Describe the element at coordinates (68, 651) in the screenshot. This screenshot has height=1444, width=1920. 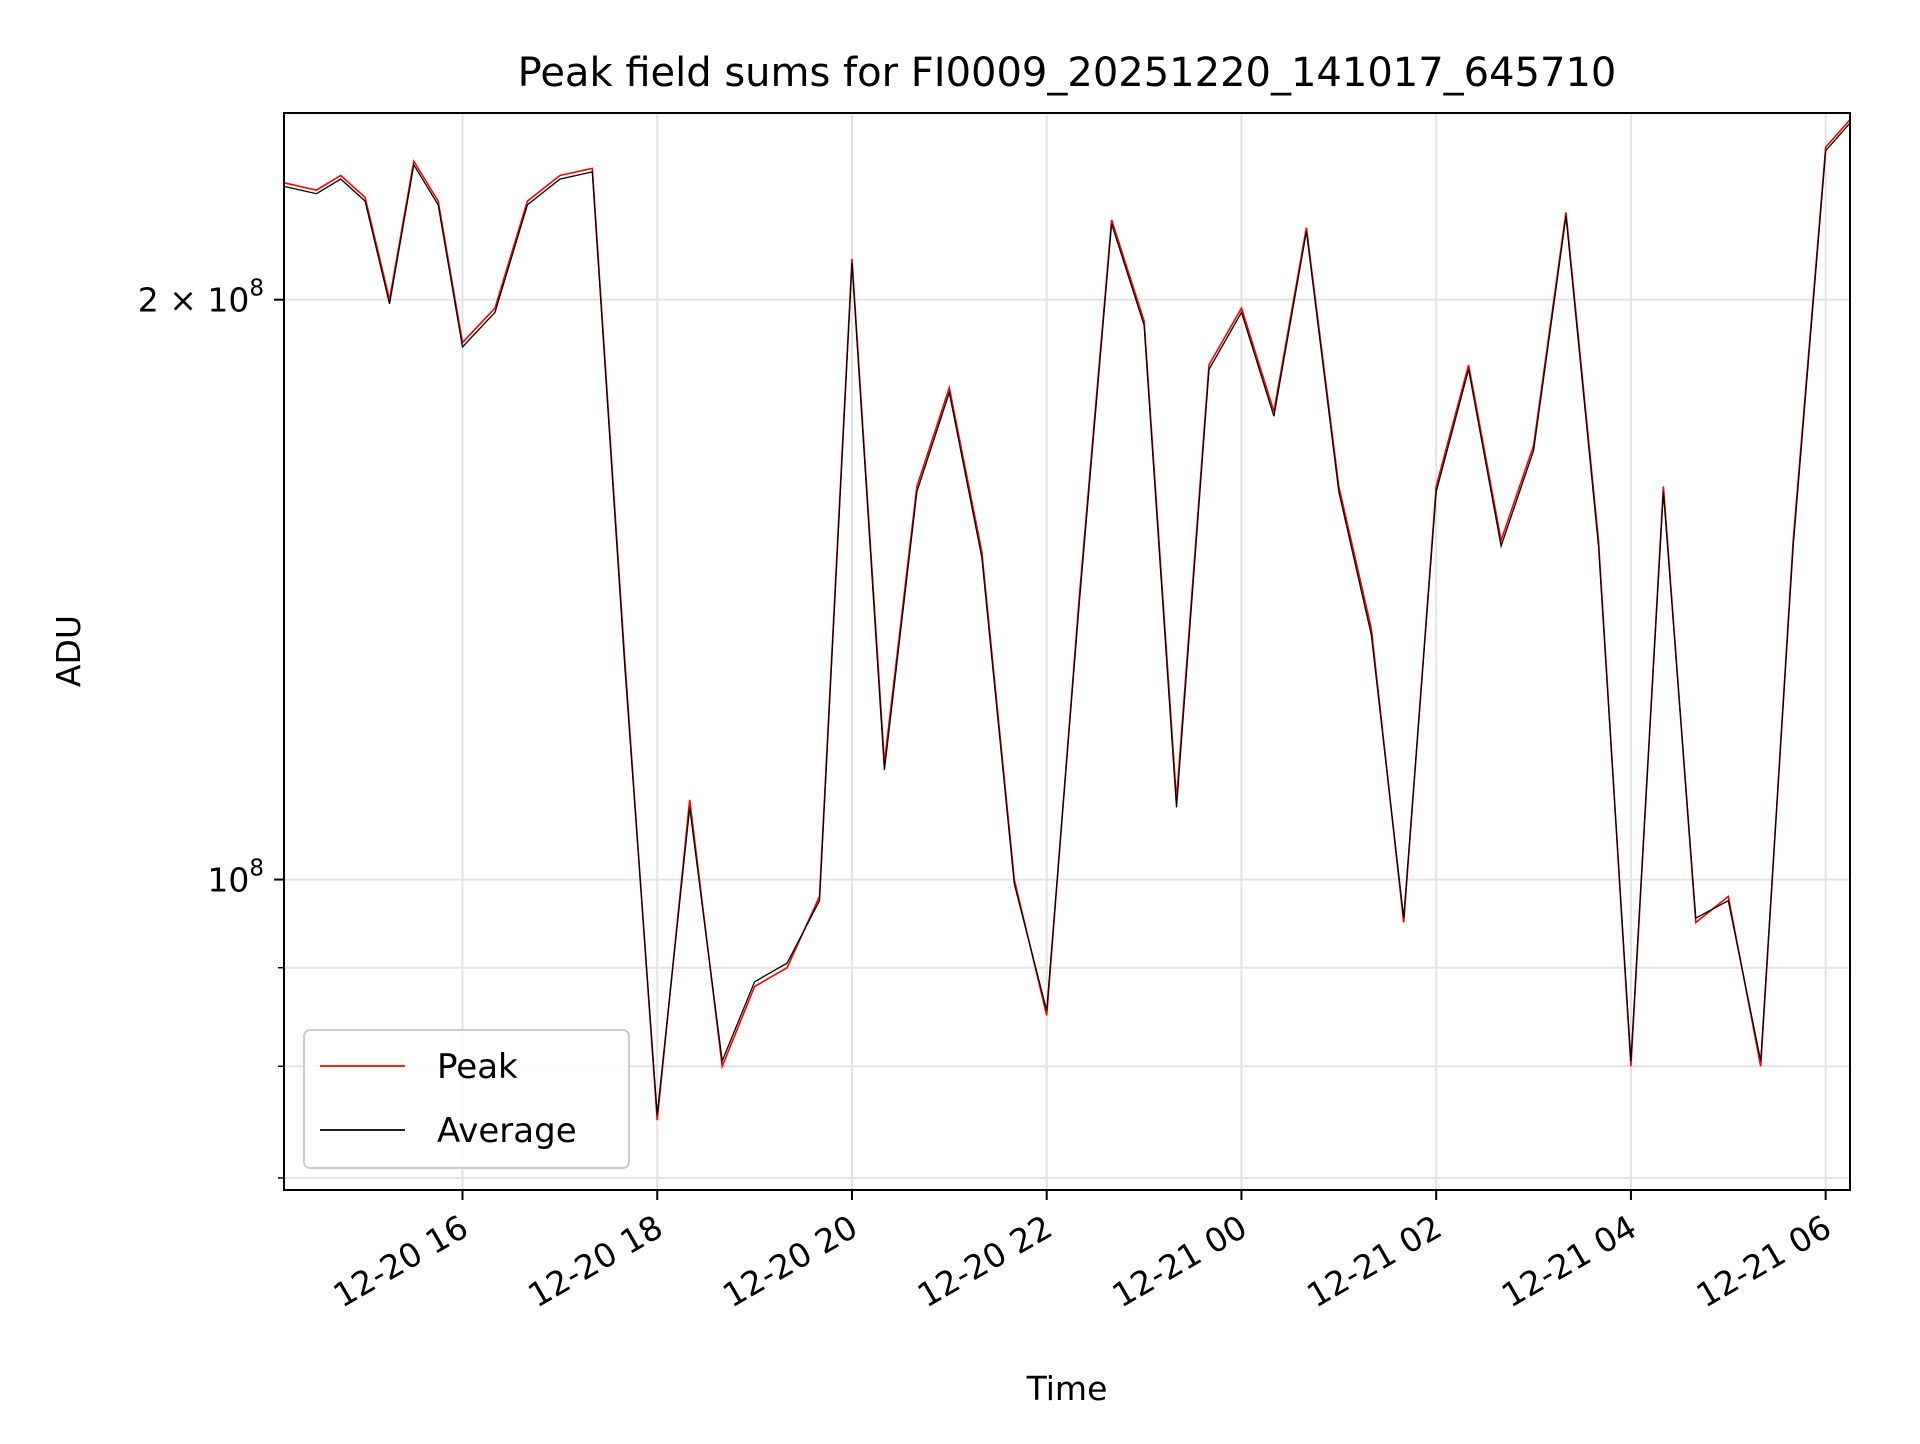
I see `y-axis-label: ADU` at that location.